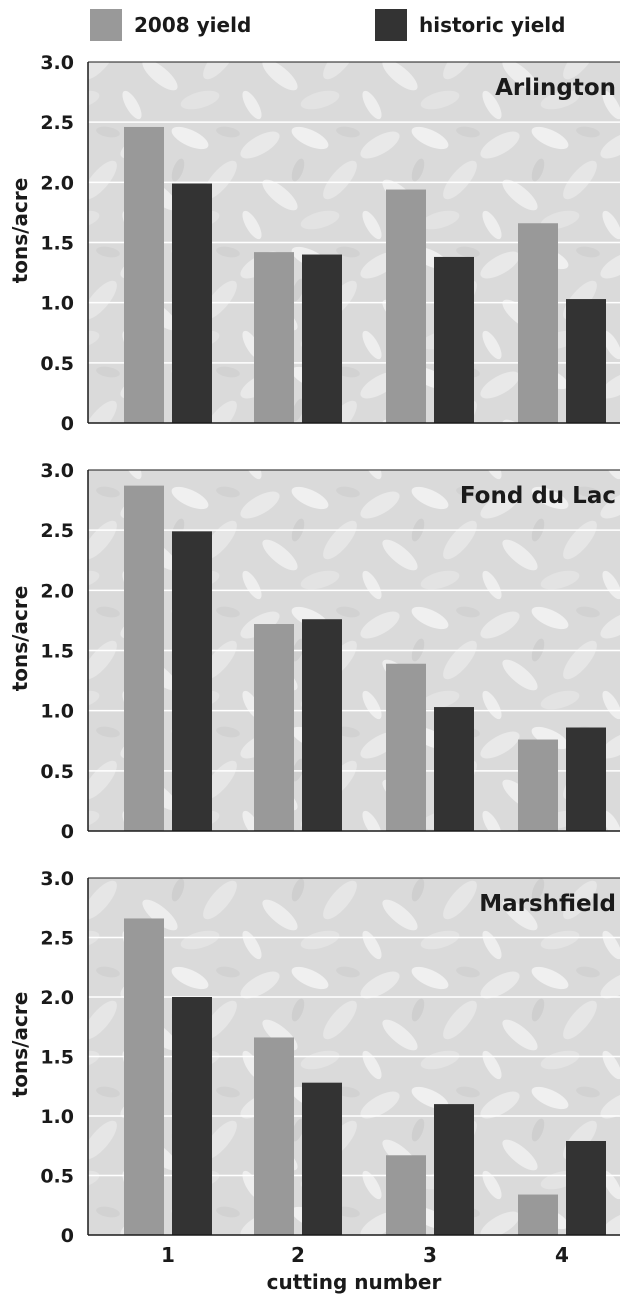  Describe the element at coordinates (106, 25) in the screenshot. I see `legend-swatch-2008-yield` at that location.